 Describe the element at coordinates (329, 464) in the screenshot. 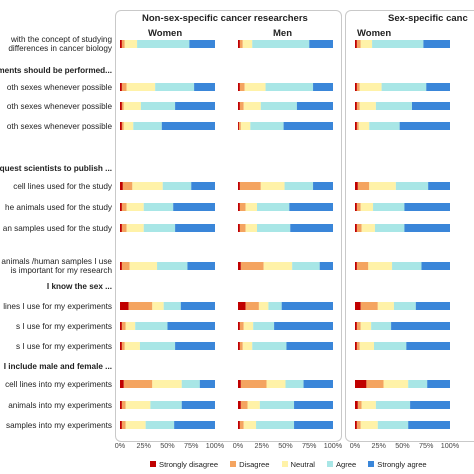

I see `legend-swatch` at that location.